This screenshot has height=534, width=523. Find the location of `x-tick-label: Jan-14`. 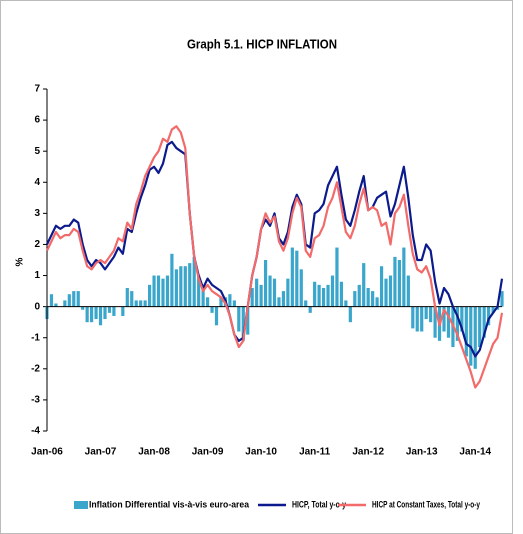

x-tick-label: Jan-14 is located at coordinates (475, 452).